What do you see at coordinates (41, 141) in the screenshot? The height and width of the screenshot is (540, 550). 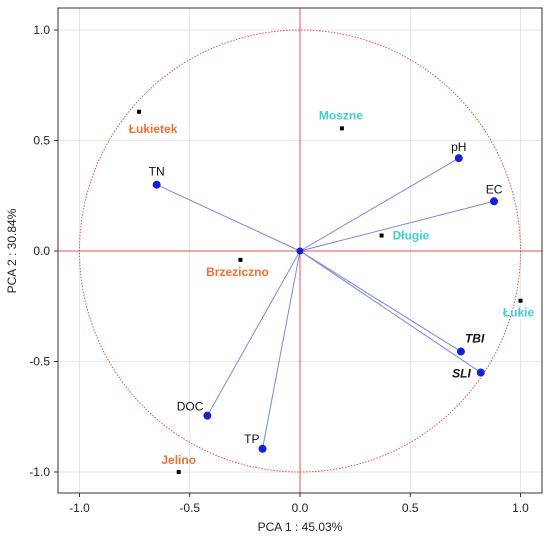 I see `y-tick-label: 0.5` at bounding box center [41, 141].